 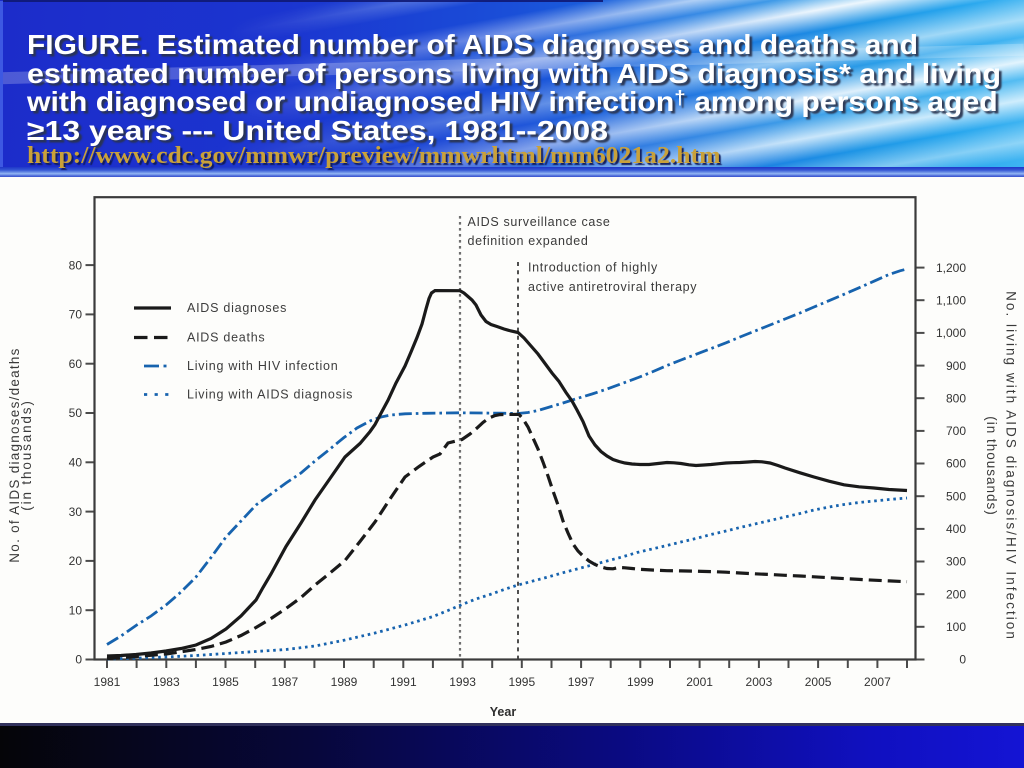 What do you see at coordinates (462, 682) in the screenshot?
I see `svg-text: 1993` at bounding box center [462, 682].